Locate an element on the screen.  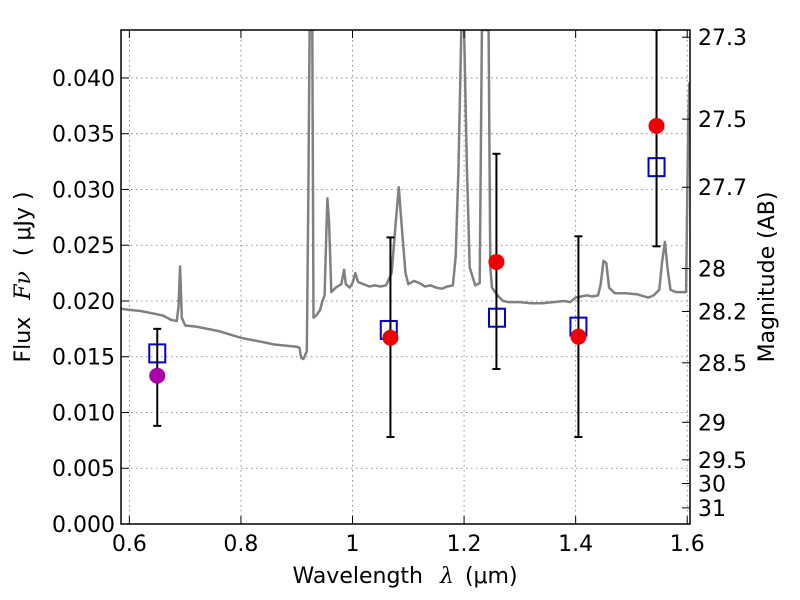
y-axis-label-text: Flux is located at coordinates (23, 340).